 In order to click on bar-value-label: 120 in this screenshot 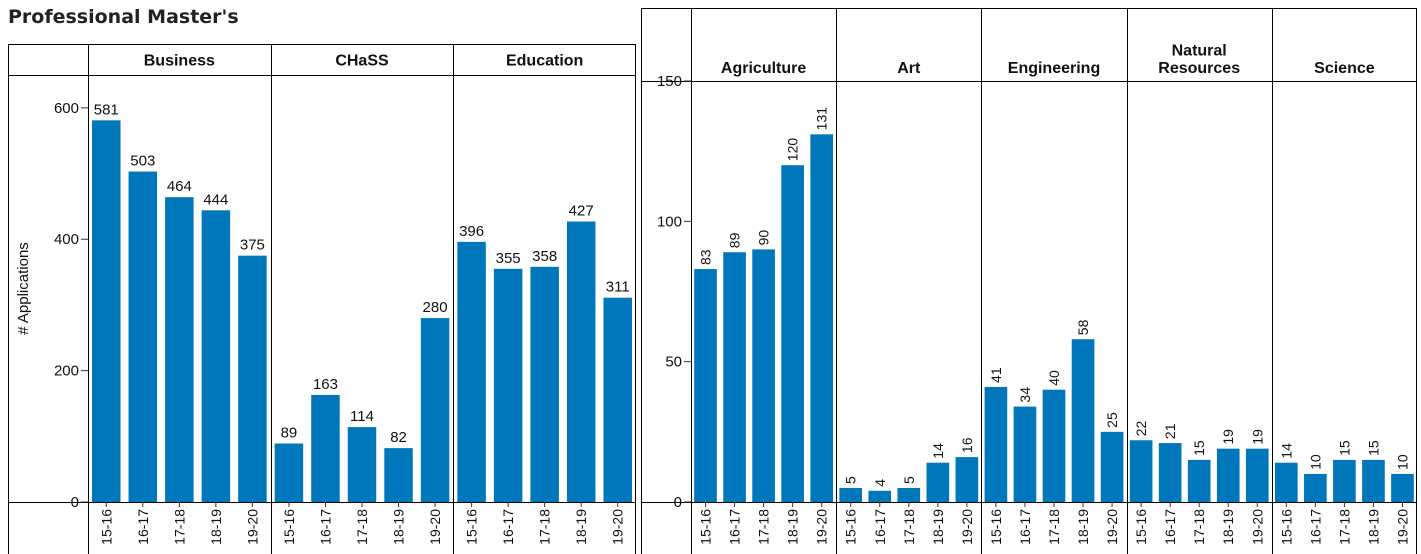, I will do `click(793, 150)`.